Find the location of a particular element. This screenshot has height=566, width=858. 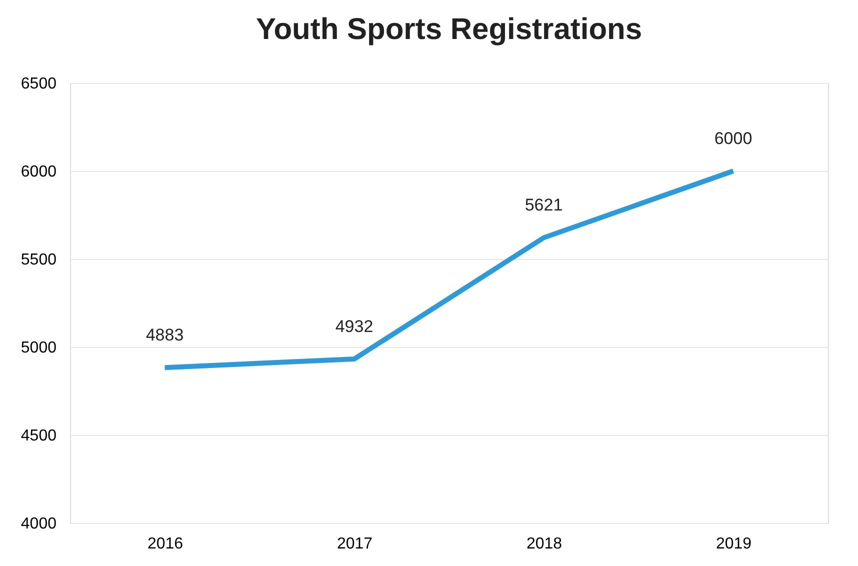

y-tick-label: 6500 is located at coordinates (38, 84).